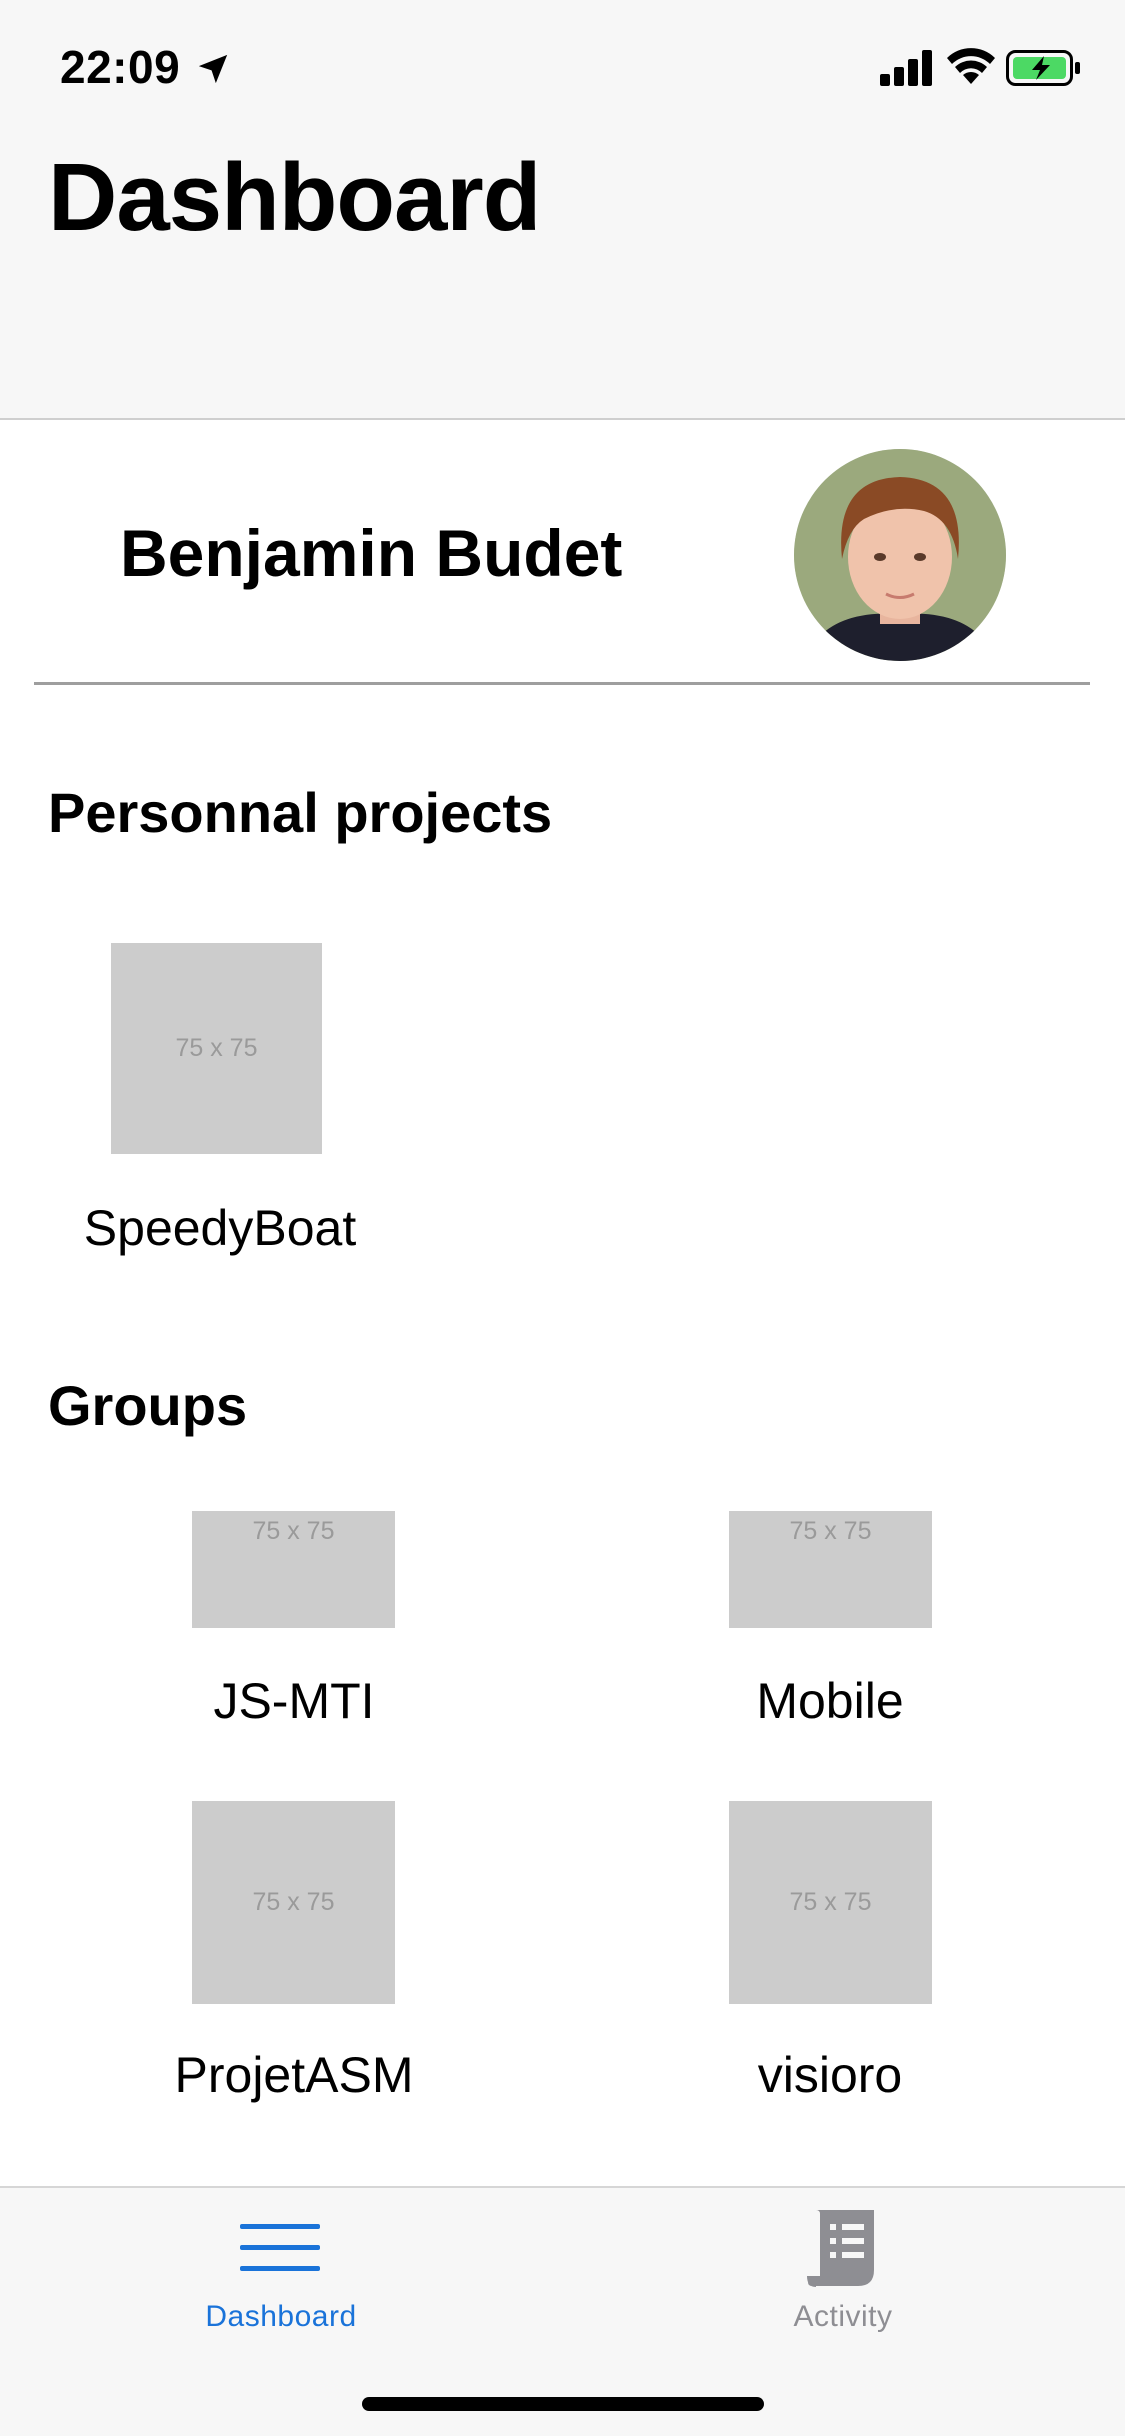  I want to click on tab-label: Activity, so click(843, 2316).